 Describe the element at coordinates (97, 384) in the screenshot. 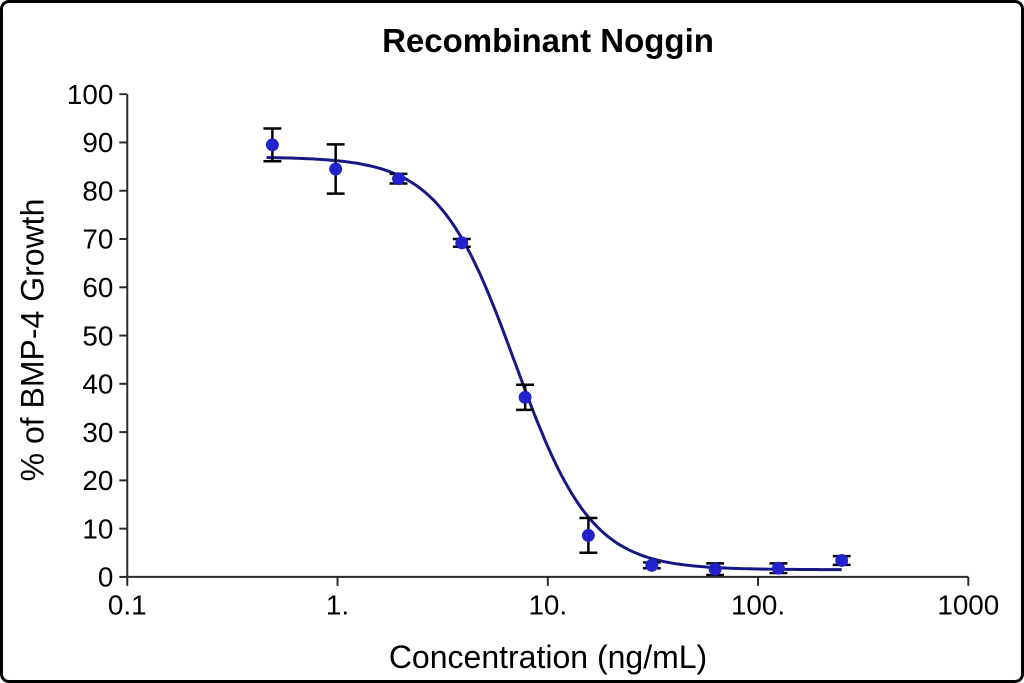

I see `y-tick-label: 40` at that location.